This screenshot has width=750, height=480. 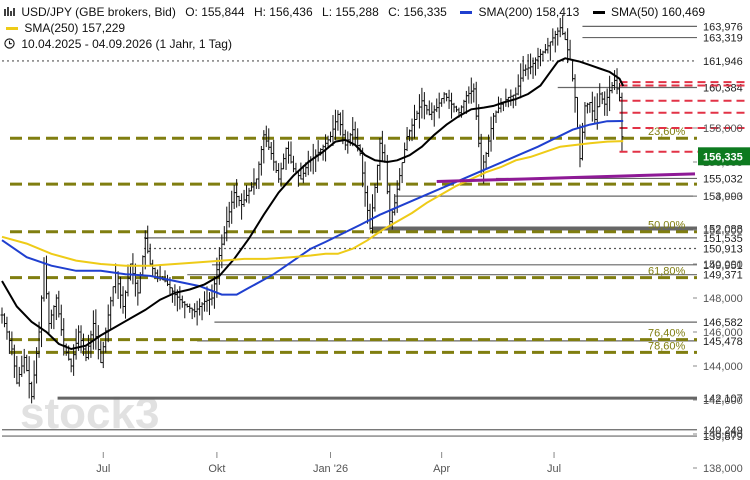 What do you see at coordinates (683, 12) in the screenshot?
I see `sma50-value: 160,469` at bounding box center [683, 12].